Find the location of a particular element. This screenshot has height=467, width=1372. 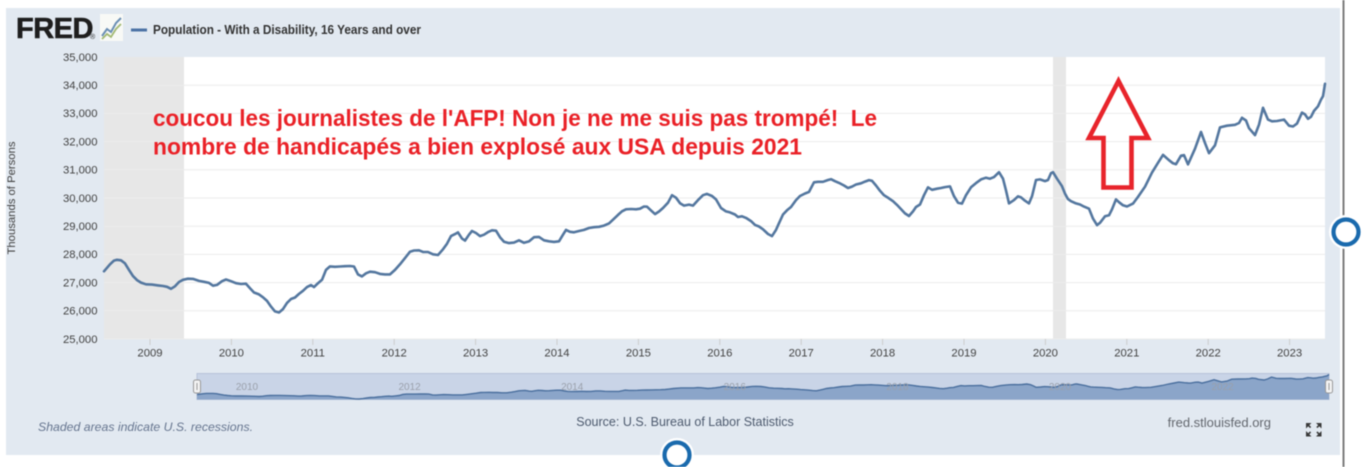

svg-text:Source: U.S. Bureau of Labor S: Source: U.S. Bureau of Labor Statistics is located at coordinates (684, 422).